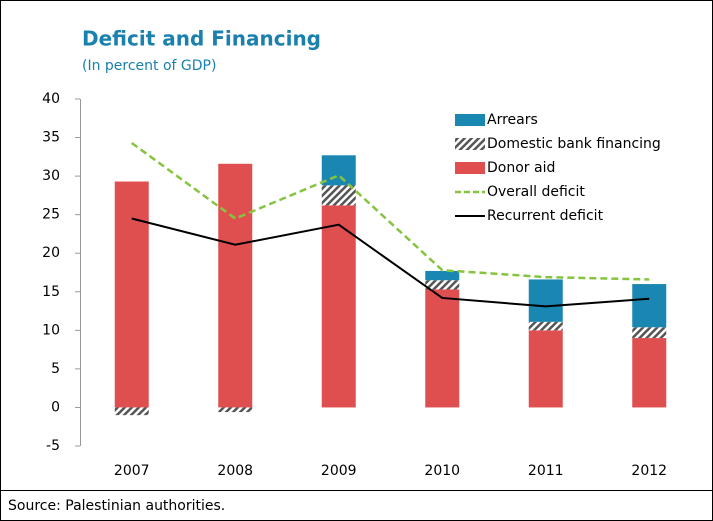 The width and height of the screenshot is (713, 521). Describe the element at coordinates (649, 471) in the screenshot. I see `x-tick-label: 2012` at that location.